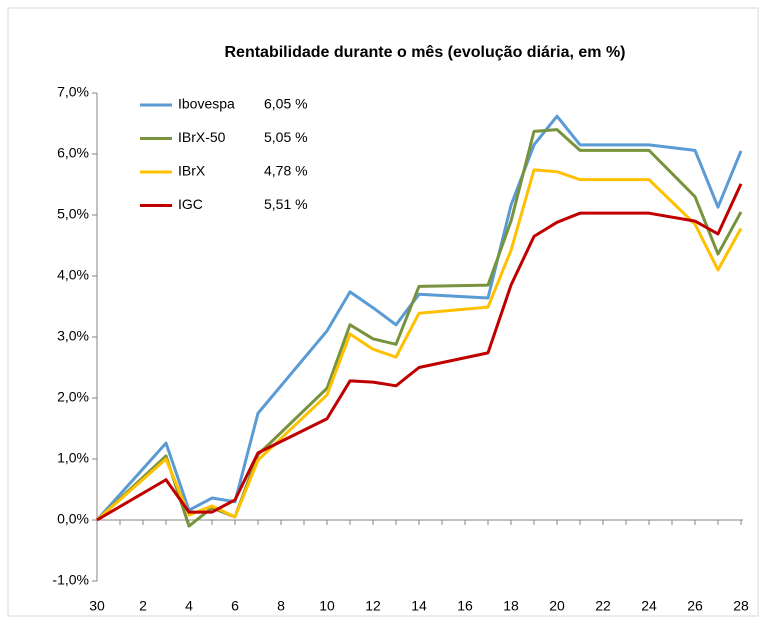 This screenshot has width=763, height=620. Describe the element at coordinates (465, 606) in the screenshot. I see `x-tick-label: 16` at that location.